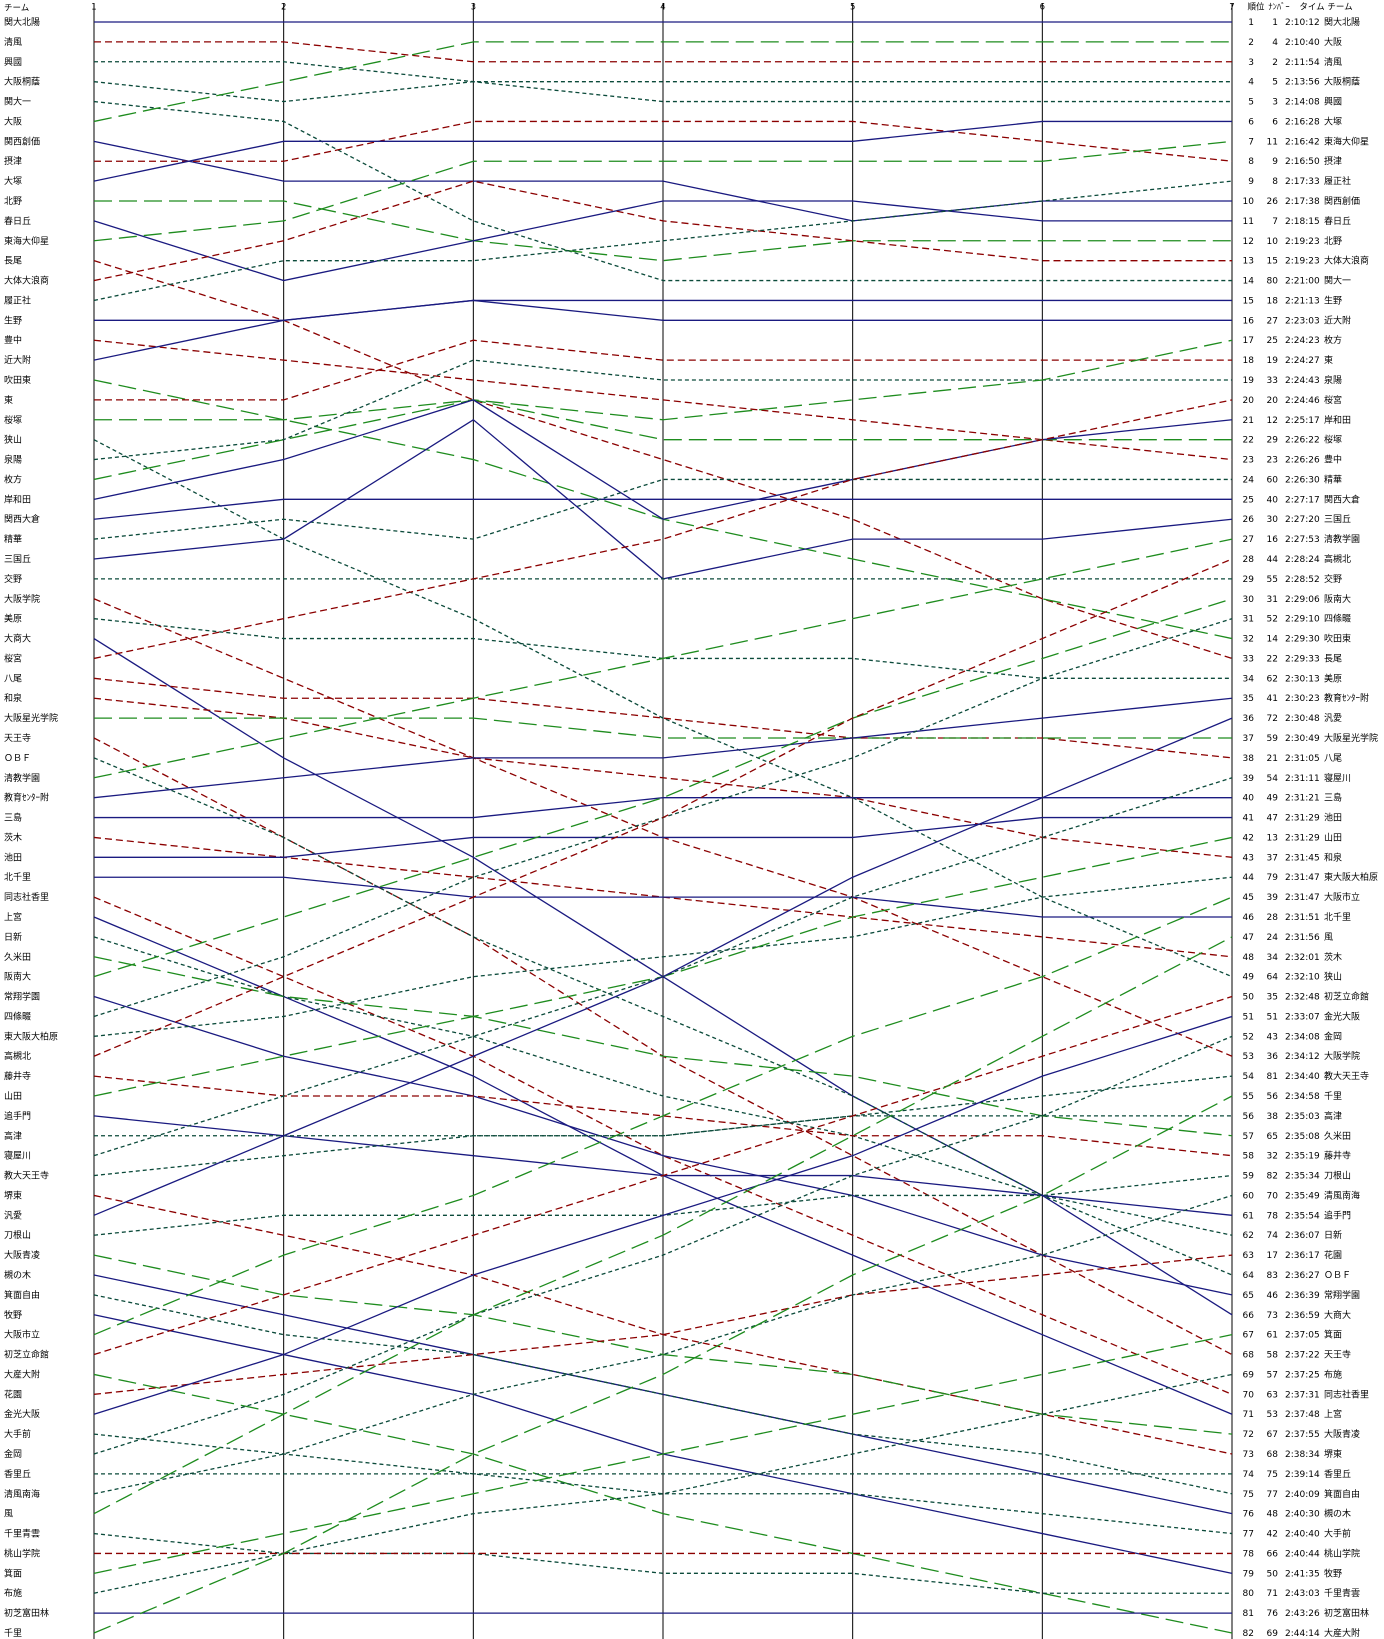  What do you see at coordinates (26, 241) in the screenshot?
I see `team-label: 東海大仰星` at bounding box center [26, 241].